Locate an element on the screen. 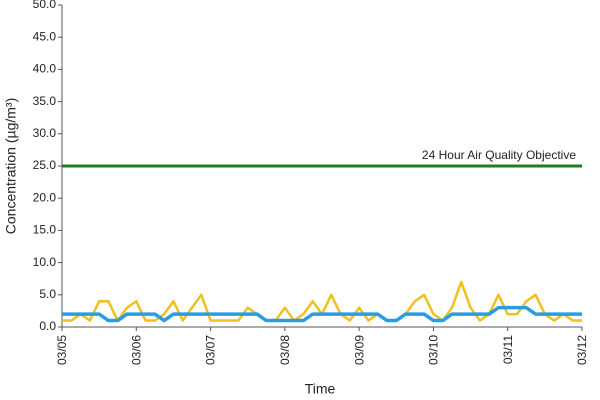  y-tick-label: 10.0 is located at coordinates (45, 262).